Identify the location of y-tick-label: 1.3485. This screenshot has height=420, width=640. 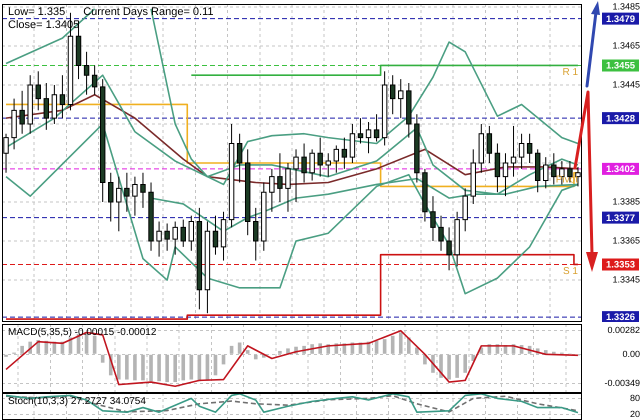
(626, 6).